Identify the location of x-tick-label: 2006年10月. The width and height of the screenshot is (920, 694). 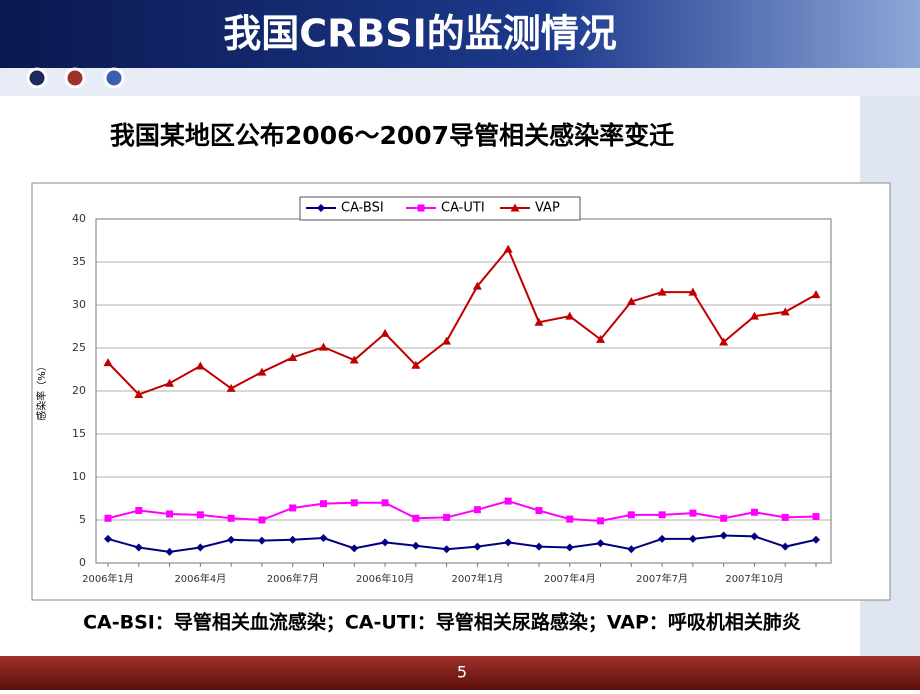
(385, 578).